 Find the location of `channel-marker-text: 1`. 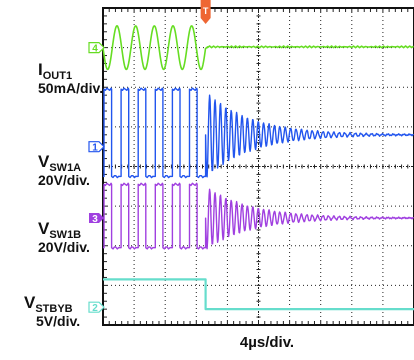

channel-marker-text: 1 is located at coordinates (95, 148).